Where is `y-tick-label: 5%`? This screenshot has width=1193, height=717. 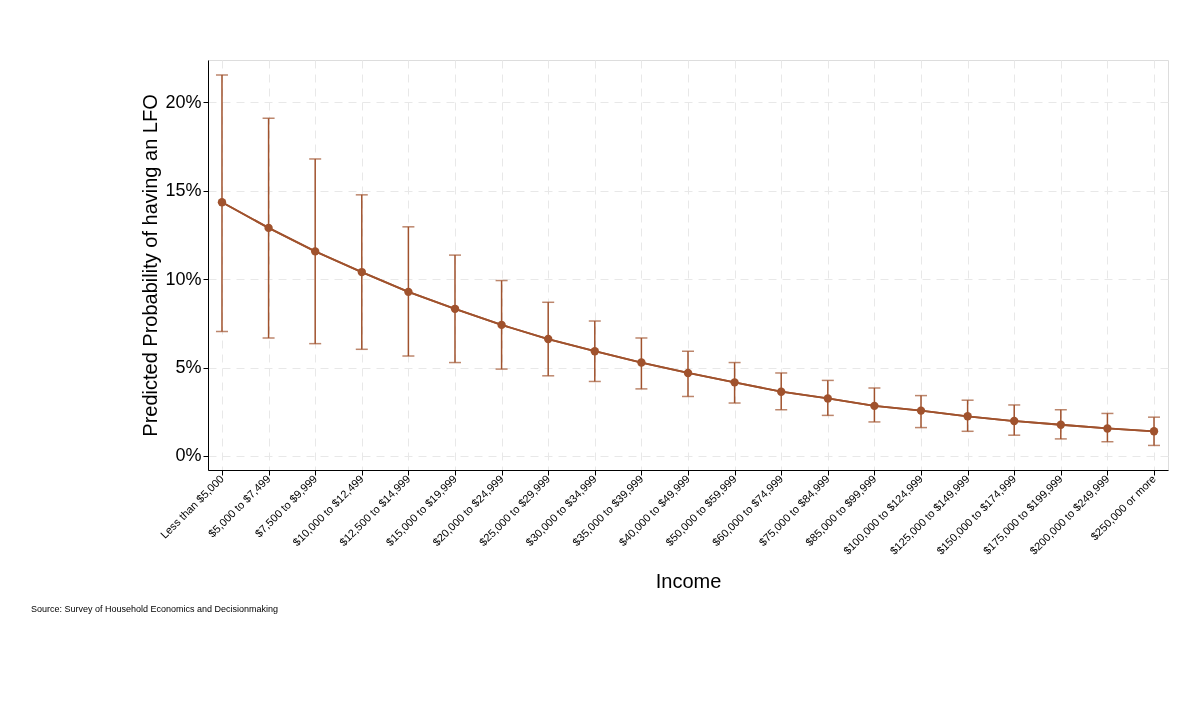
y-tick-label: 5% is located at coordinates (188, 367).